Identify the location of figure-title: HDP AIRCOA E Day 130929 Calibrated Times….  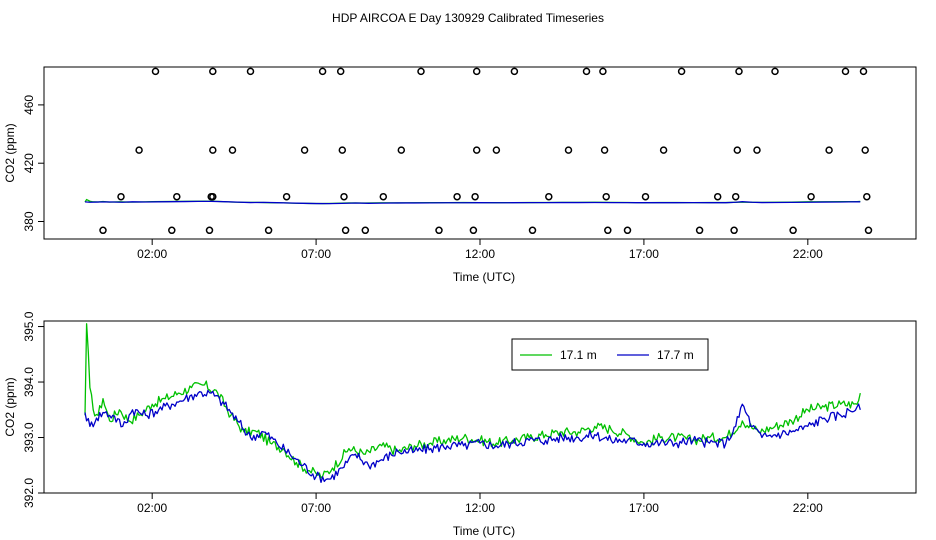
(468, 18).